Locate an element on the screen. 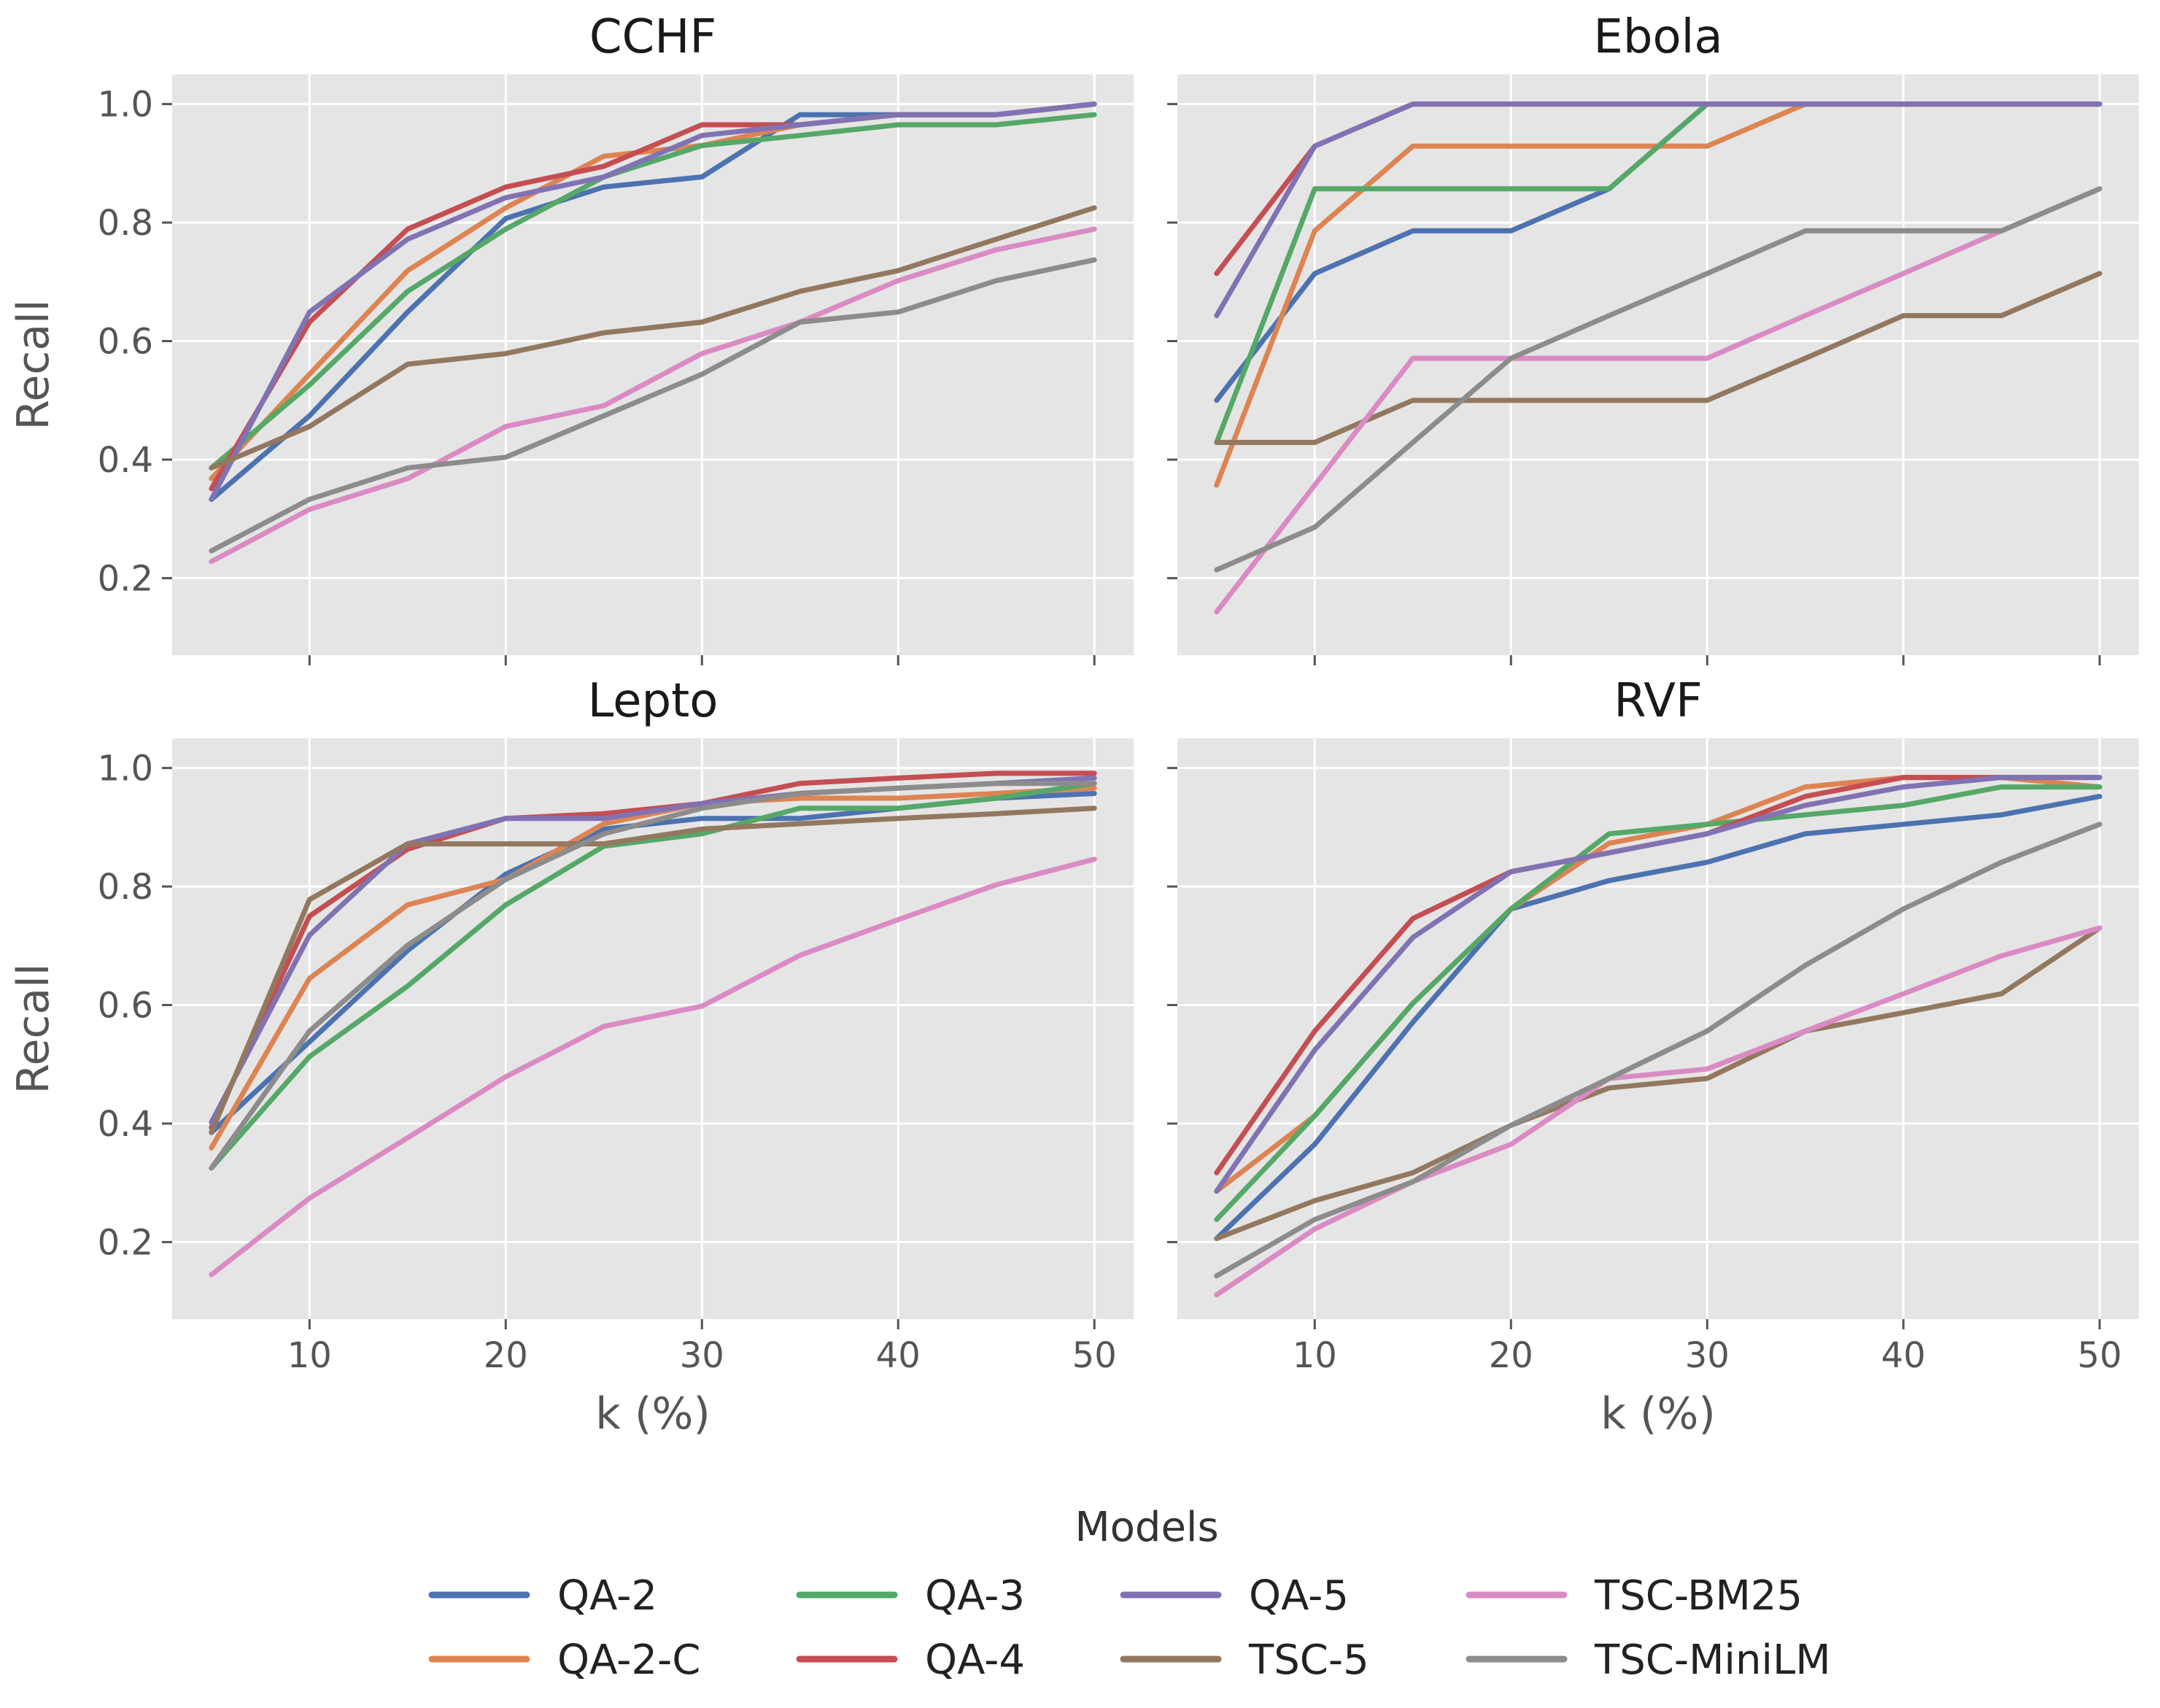  legend-label-tsc-bm25: TSC-BM25 is located at coordinates (1699, 1596).